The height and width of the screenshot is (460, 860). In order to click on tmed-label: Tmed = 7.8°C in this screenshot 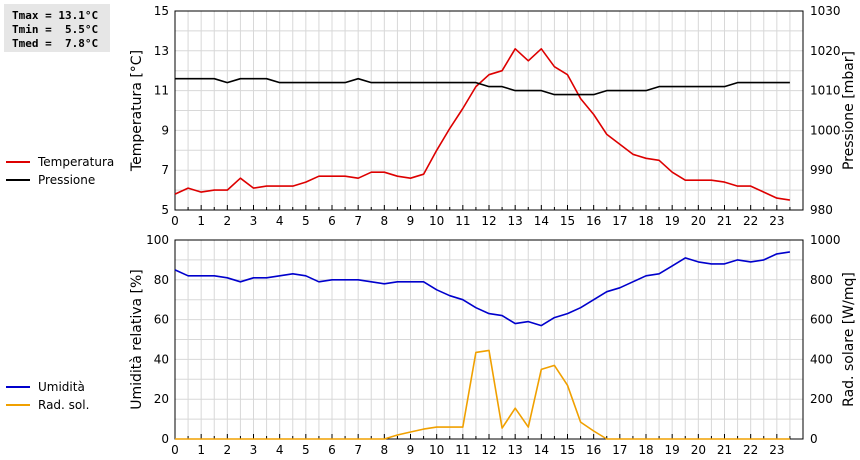, I will do `click(55, 43)`.